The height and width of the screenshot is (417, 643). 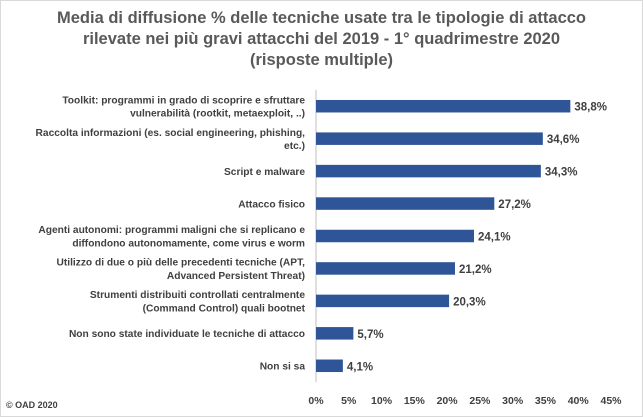 I want to click on x-tick-label-4: 20%, so click(x=448, y=401).